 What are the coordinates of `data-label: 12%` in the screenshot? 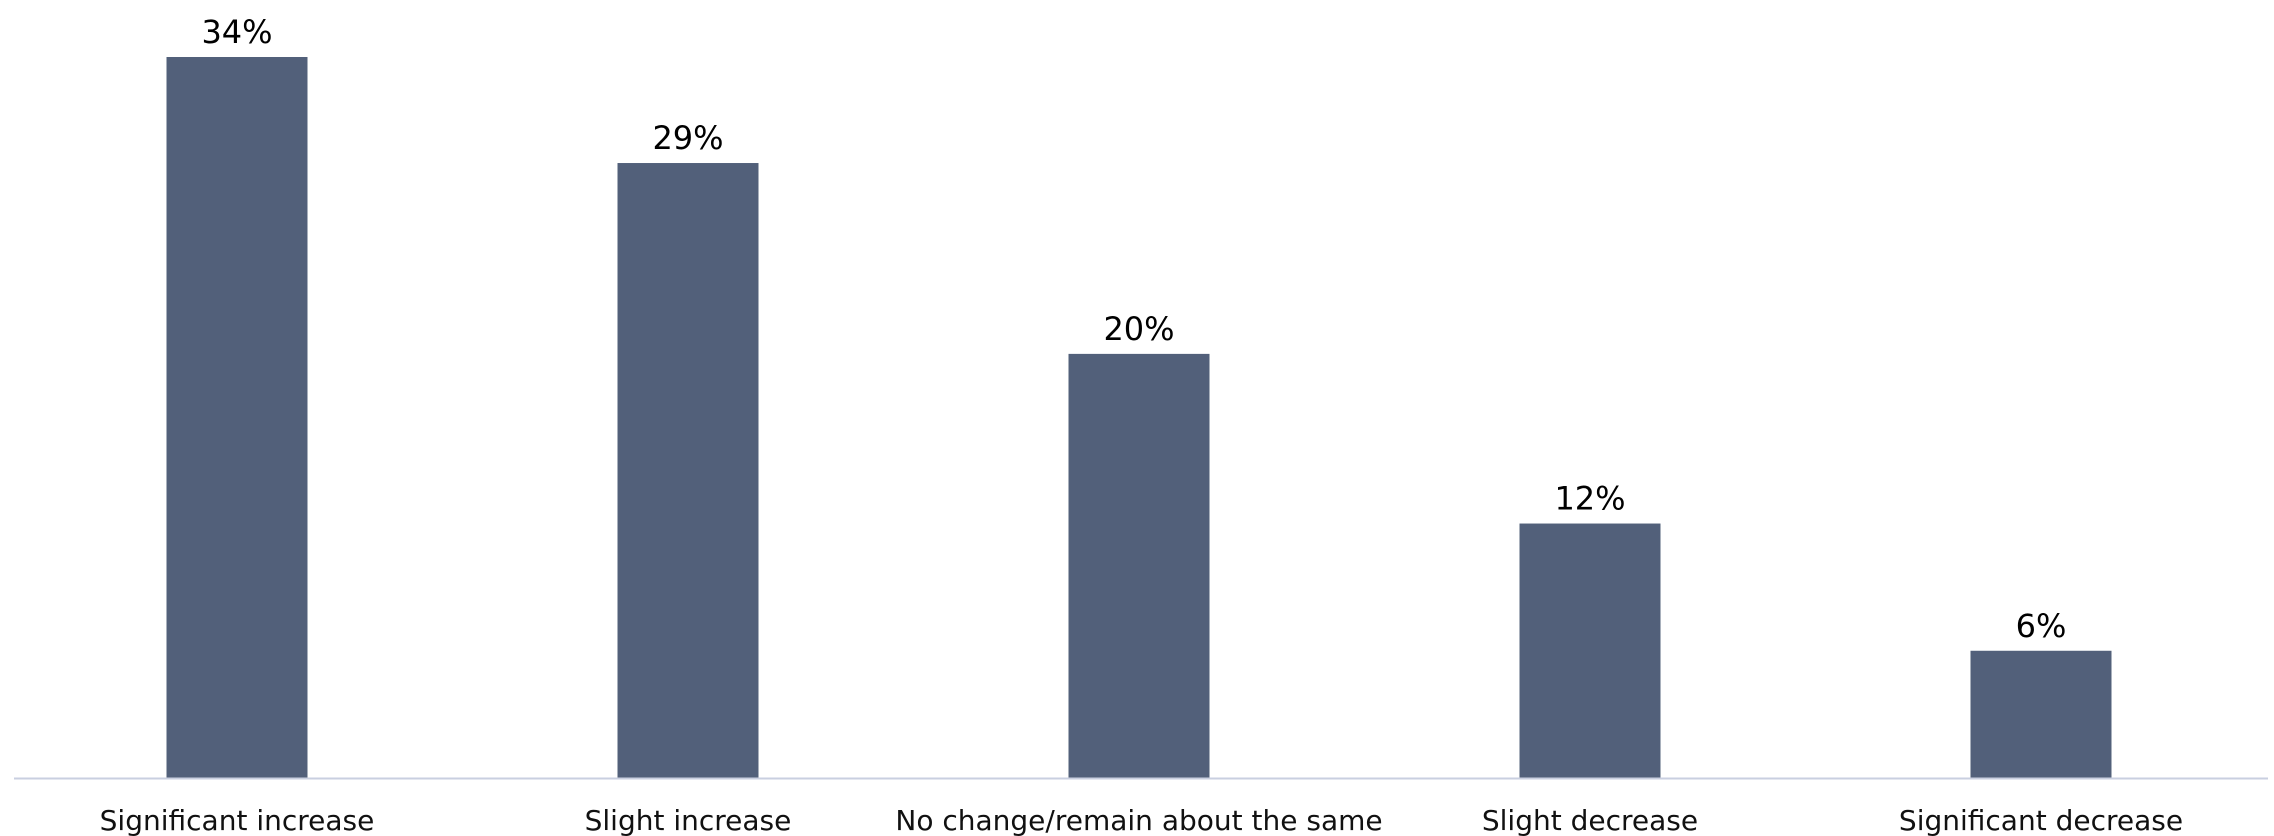 It's located at (1589, 499).